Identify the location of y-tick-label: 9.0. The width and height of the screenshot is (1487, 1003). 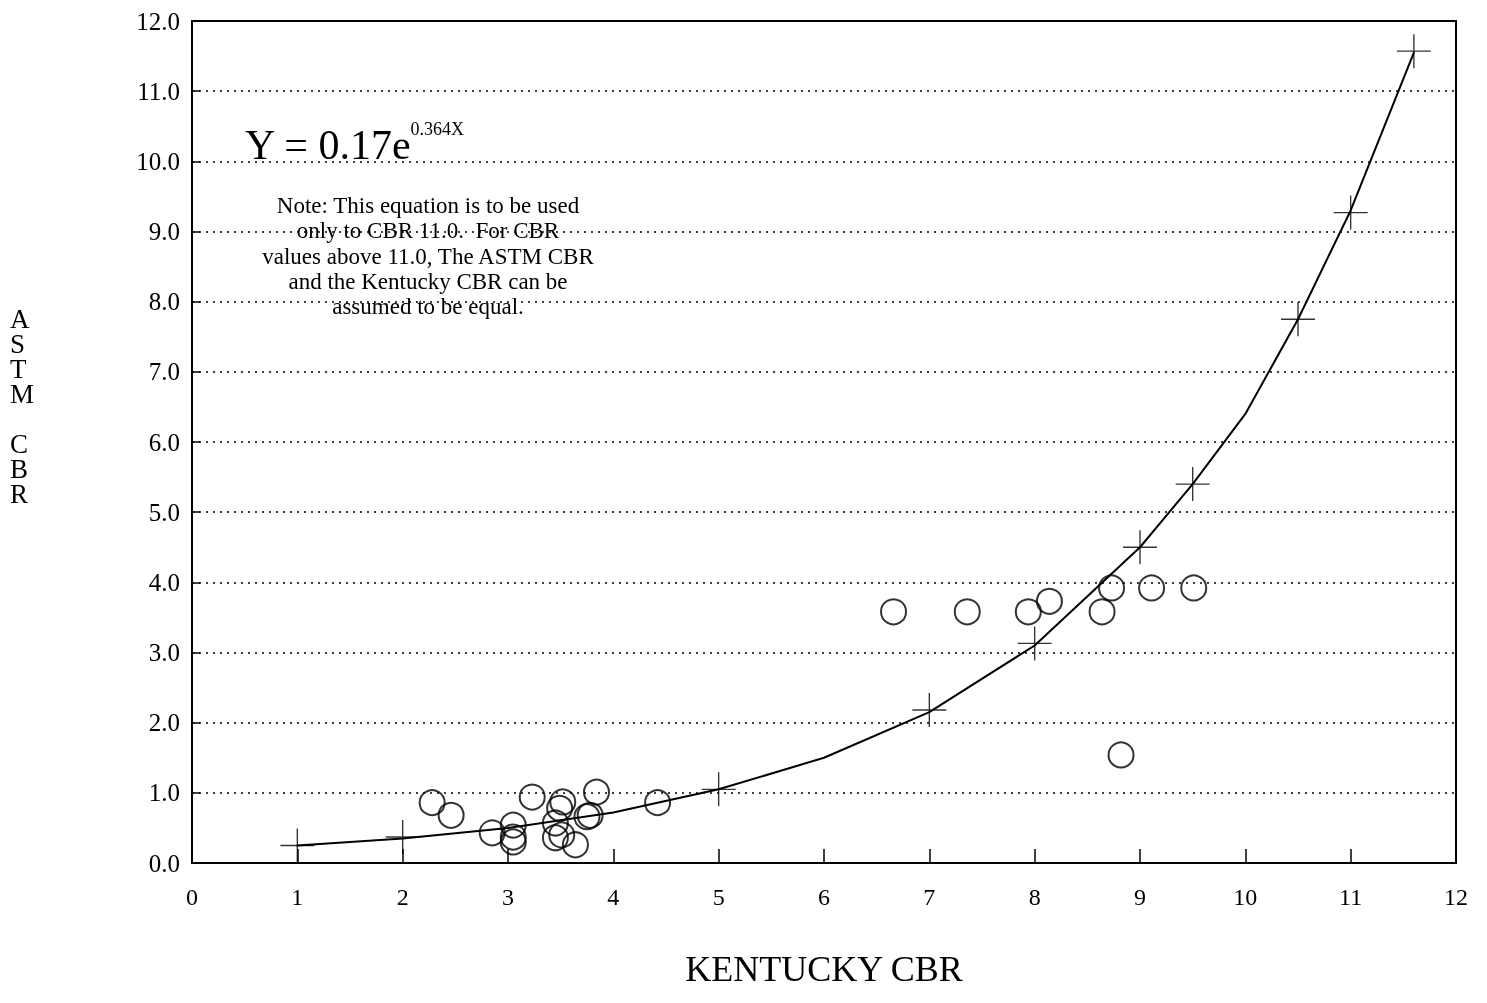
(164, 231).